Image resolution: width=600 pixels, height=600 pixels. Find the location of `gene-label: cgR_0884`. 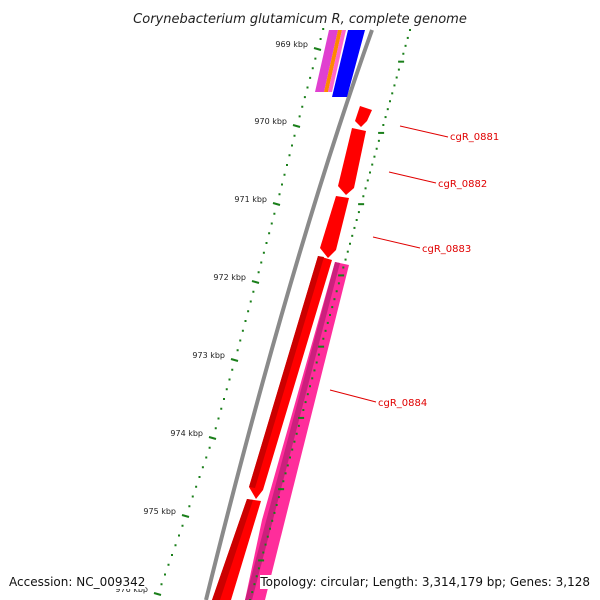

gene-label: cgR_0884 is located at coordinates (402, 403).